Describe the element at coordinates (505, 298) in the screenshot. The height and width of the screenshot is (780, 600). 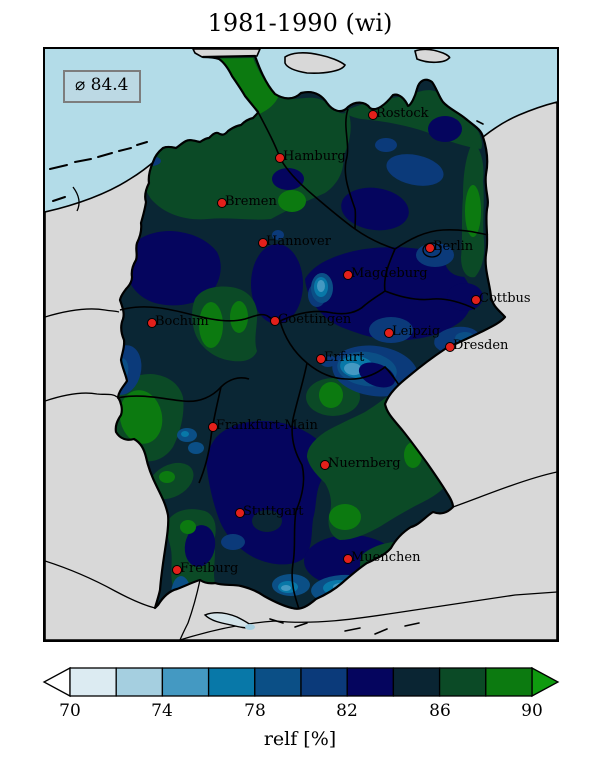
I see `city-label: Cottbus` at that location.